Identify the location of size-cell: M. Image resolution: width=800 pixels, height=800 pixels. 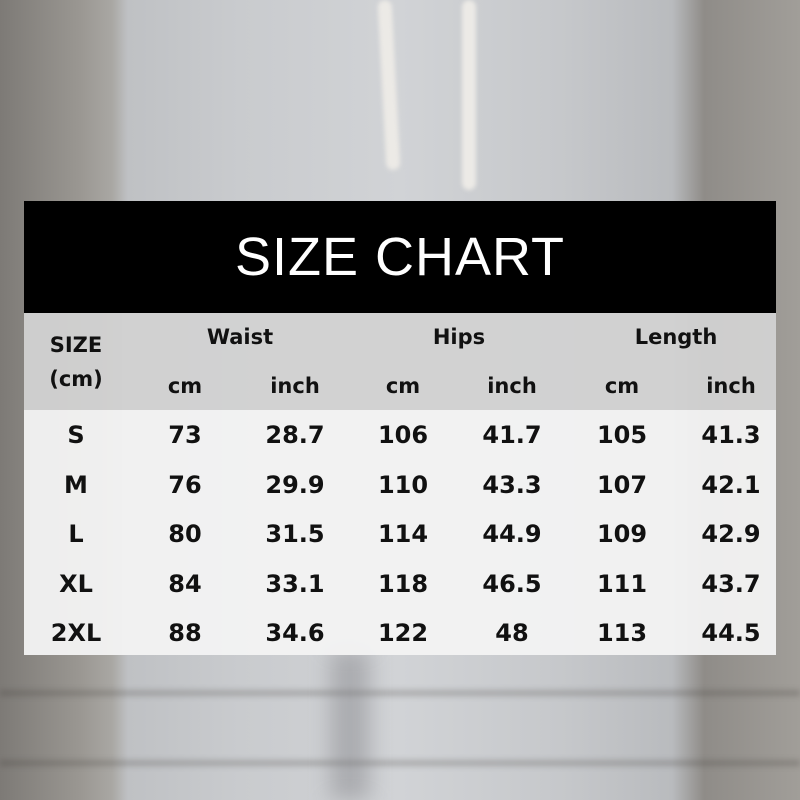
(76, 484).